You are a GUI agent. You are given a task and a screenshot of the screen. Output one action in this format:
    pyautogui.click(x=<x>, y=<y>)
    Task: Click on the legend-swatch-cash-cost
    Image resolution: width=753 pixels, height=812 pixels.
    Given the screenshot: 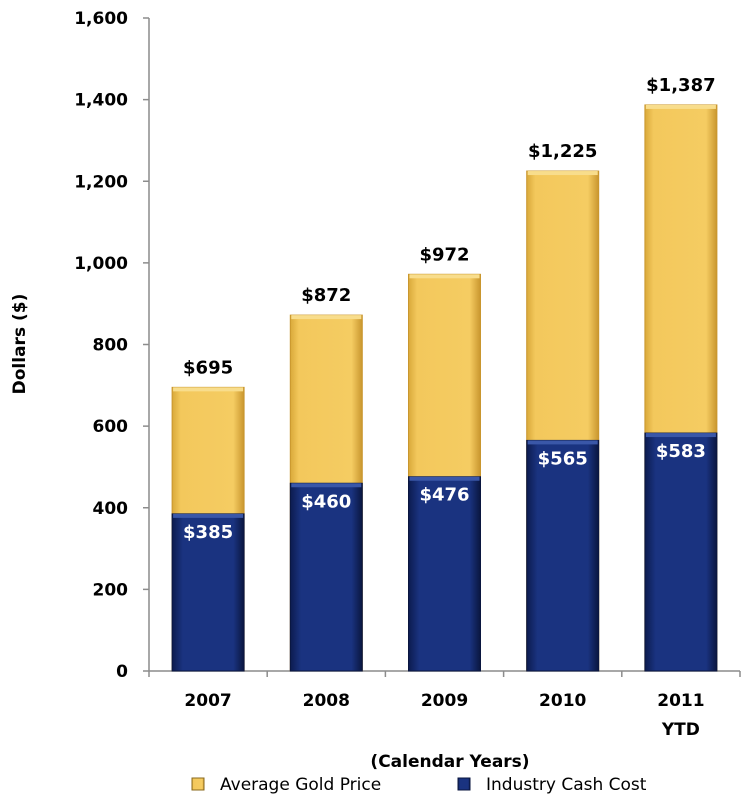 What is the action you would take?
    pyautogui.click(x=464, y=784)
    